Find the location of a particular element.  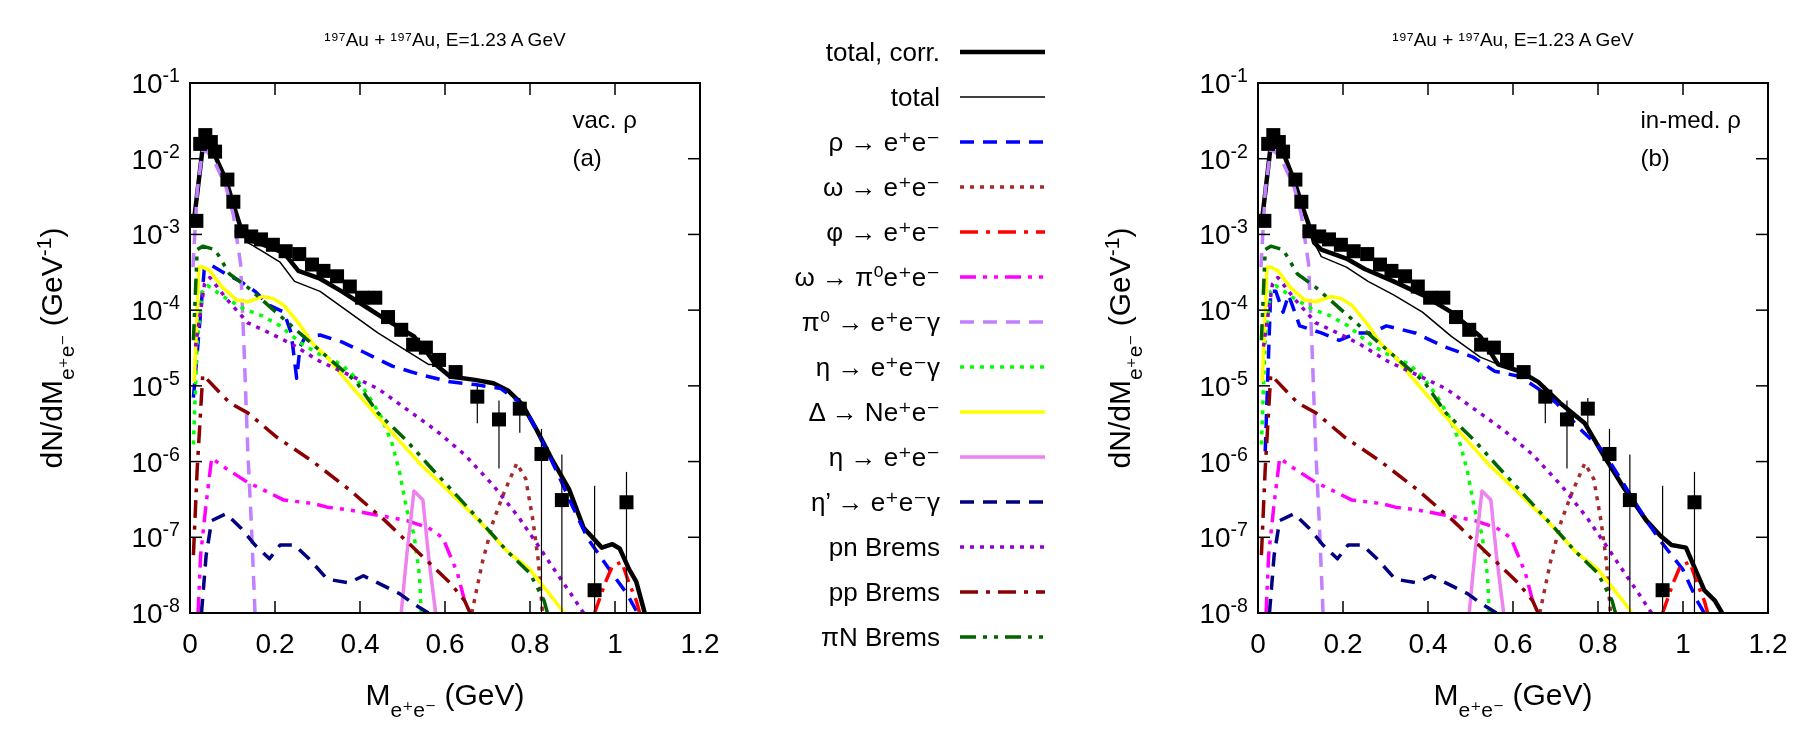

annotation: vac. ρ is located at coordinates (604, 119).